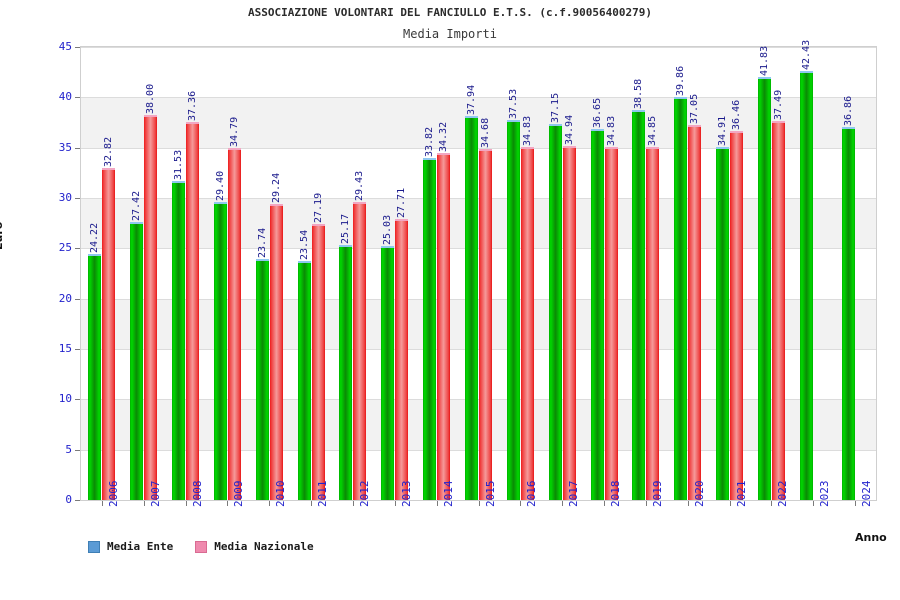 This screenshot has width=900, height=600. I want to click on y-axis-tick-label: 5, so click(68, 449).